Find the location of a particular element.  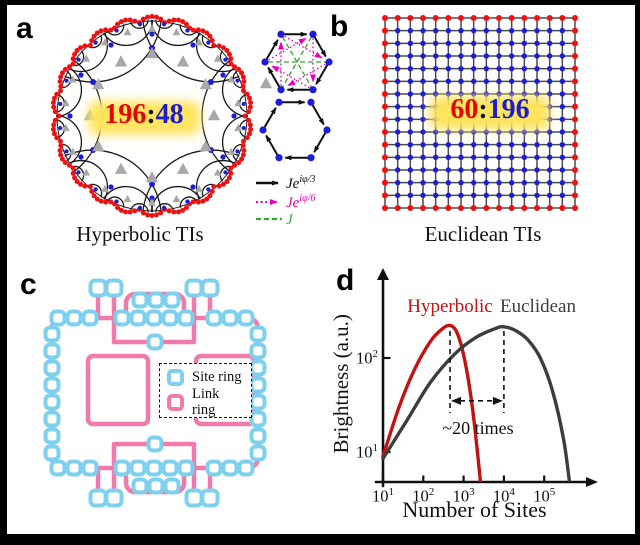

bulk-count: 196 is located at coordinates (508, 109).